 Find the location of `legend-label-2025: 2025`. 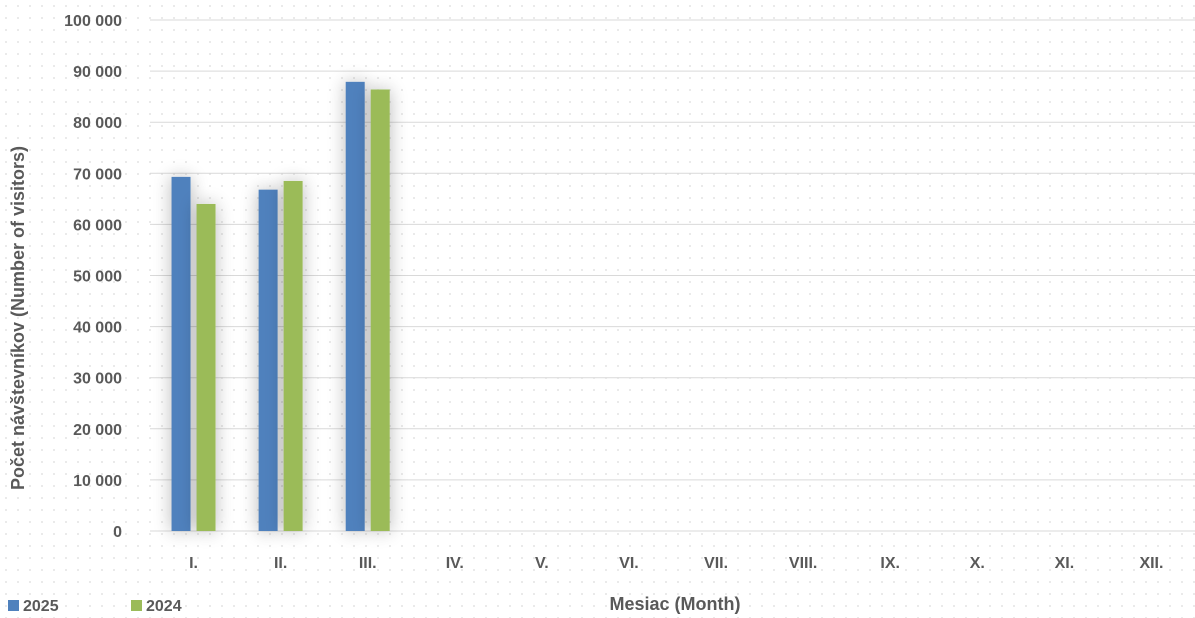

legend-label-2025: 2025 is located at coordinates (41, 606).